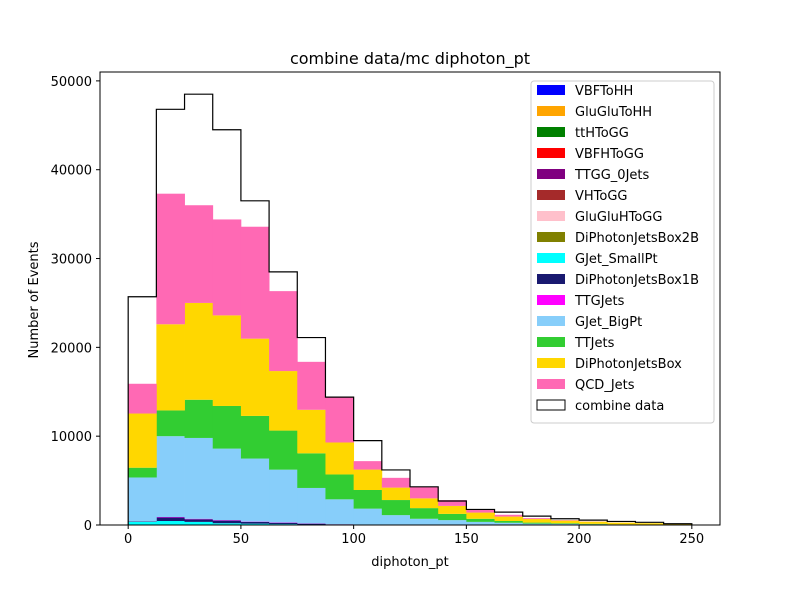 This screenshot has width=800, height=604. What do you see at coordinates (88, 526) in the screenshot?
I see `y-tick-label-0: 0` at bounding box center [88, 526].